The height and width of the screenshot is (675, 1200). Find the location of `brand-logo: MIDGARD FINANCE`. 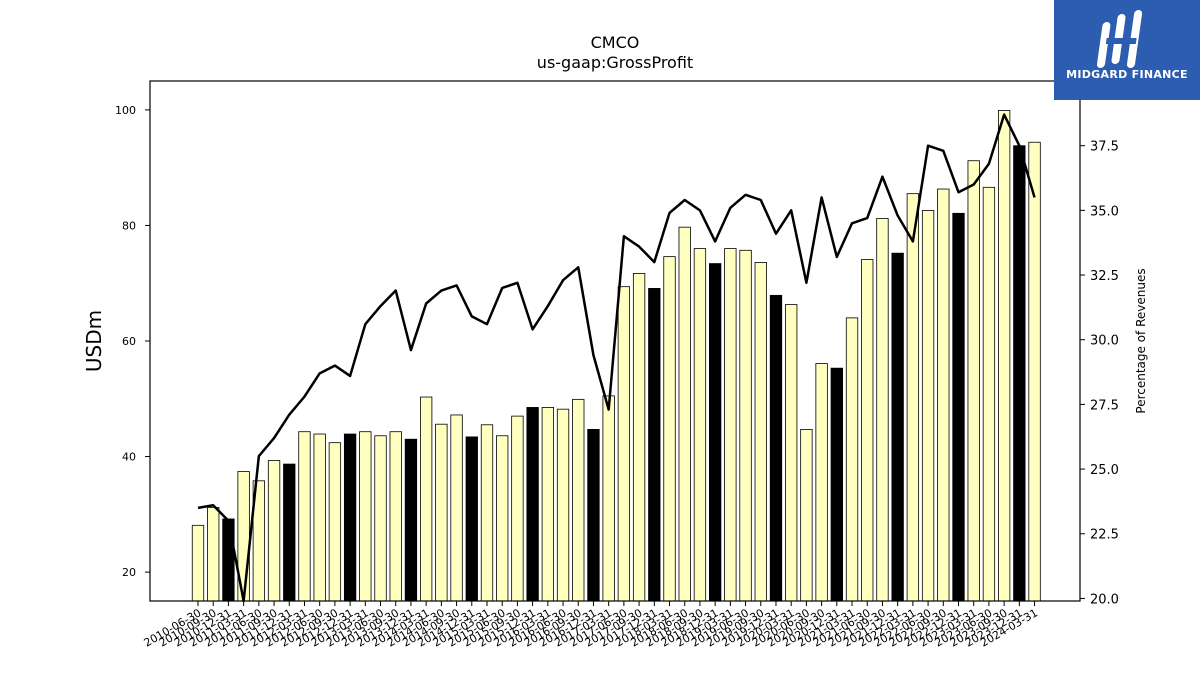

brand-logo: MIDGARD FINANCE is located at coordinates (1127, 50).